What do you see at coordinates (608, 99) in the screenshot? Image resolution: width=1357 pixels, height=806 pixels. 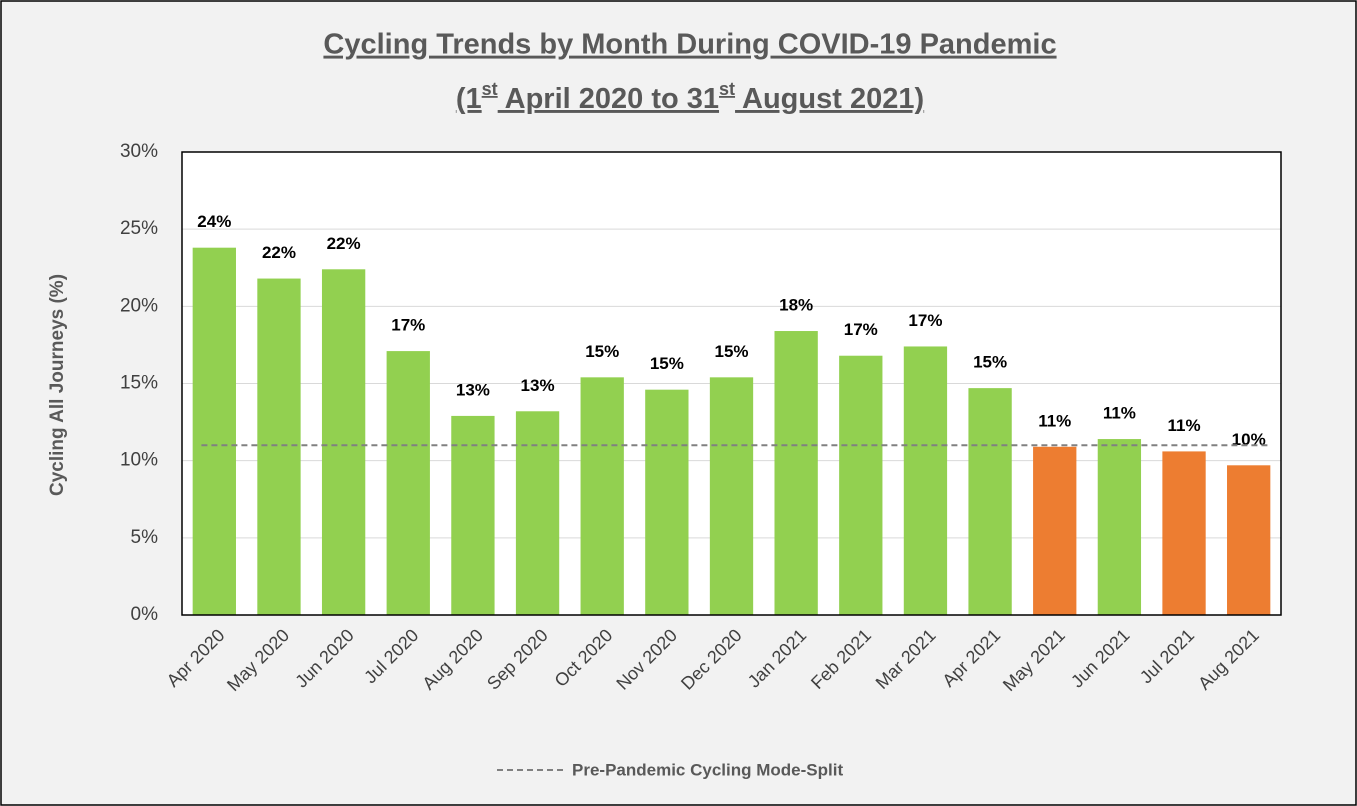 I see `subtitle-part: April 2020 to 31` at bounding box center [608, 99].